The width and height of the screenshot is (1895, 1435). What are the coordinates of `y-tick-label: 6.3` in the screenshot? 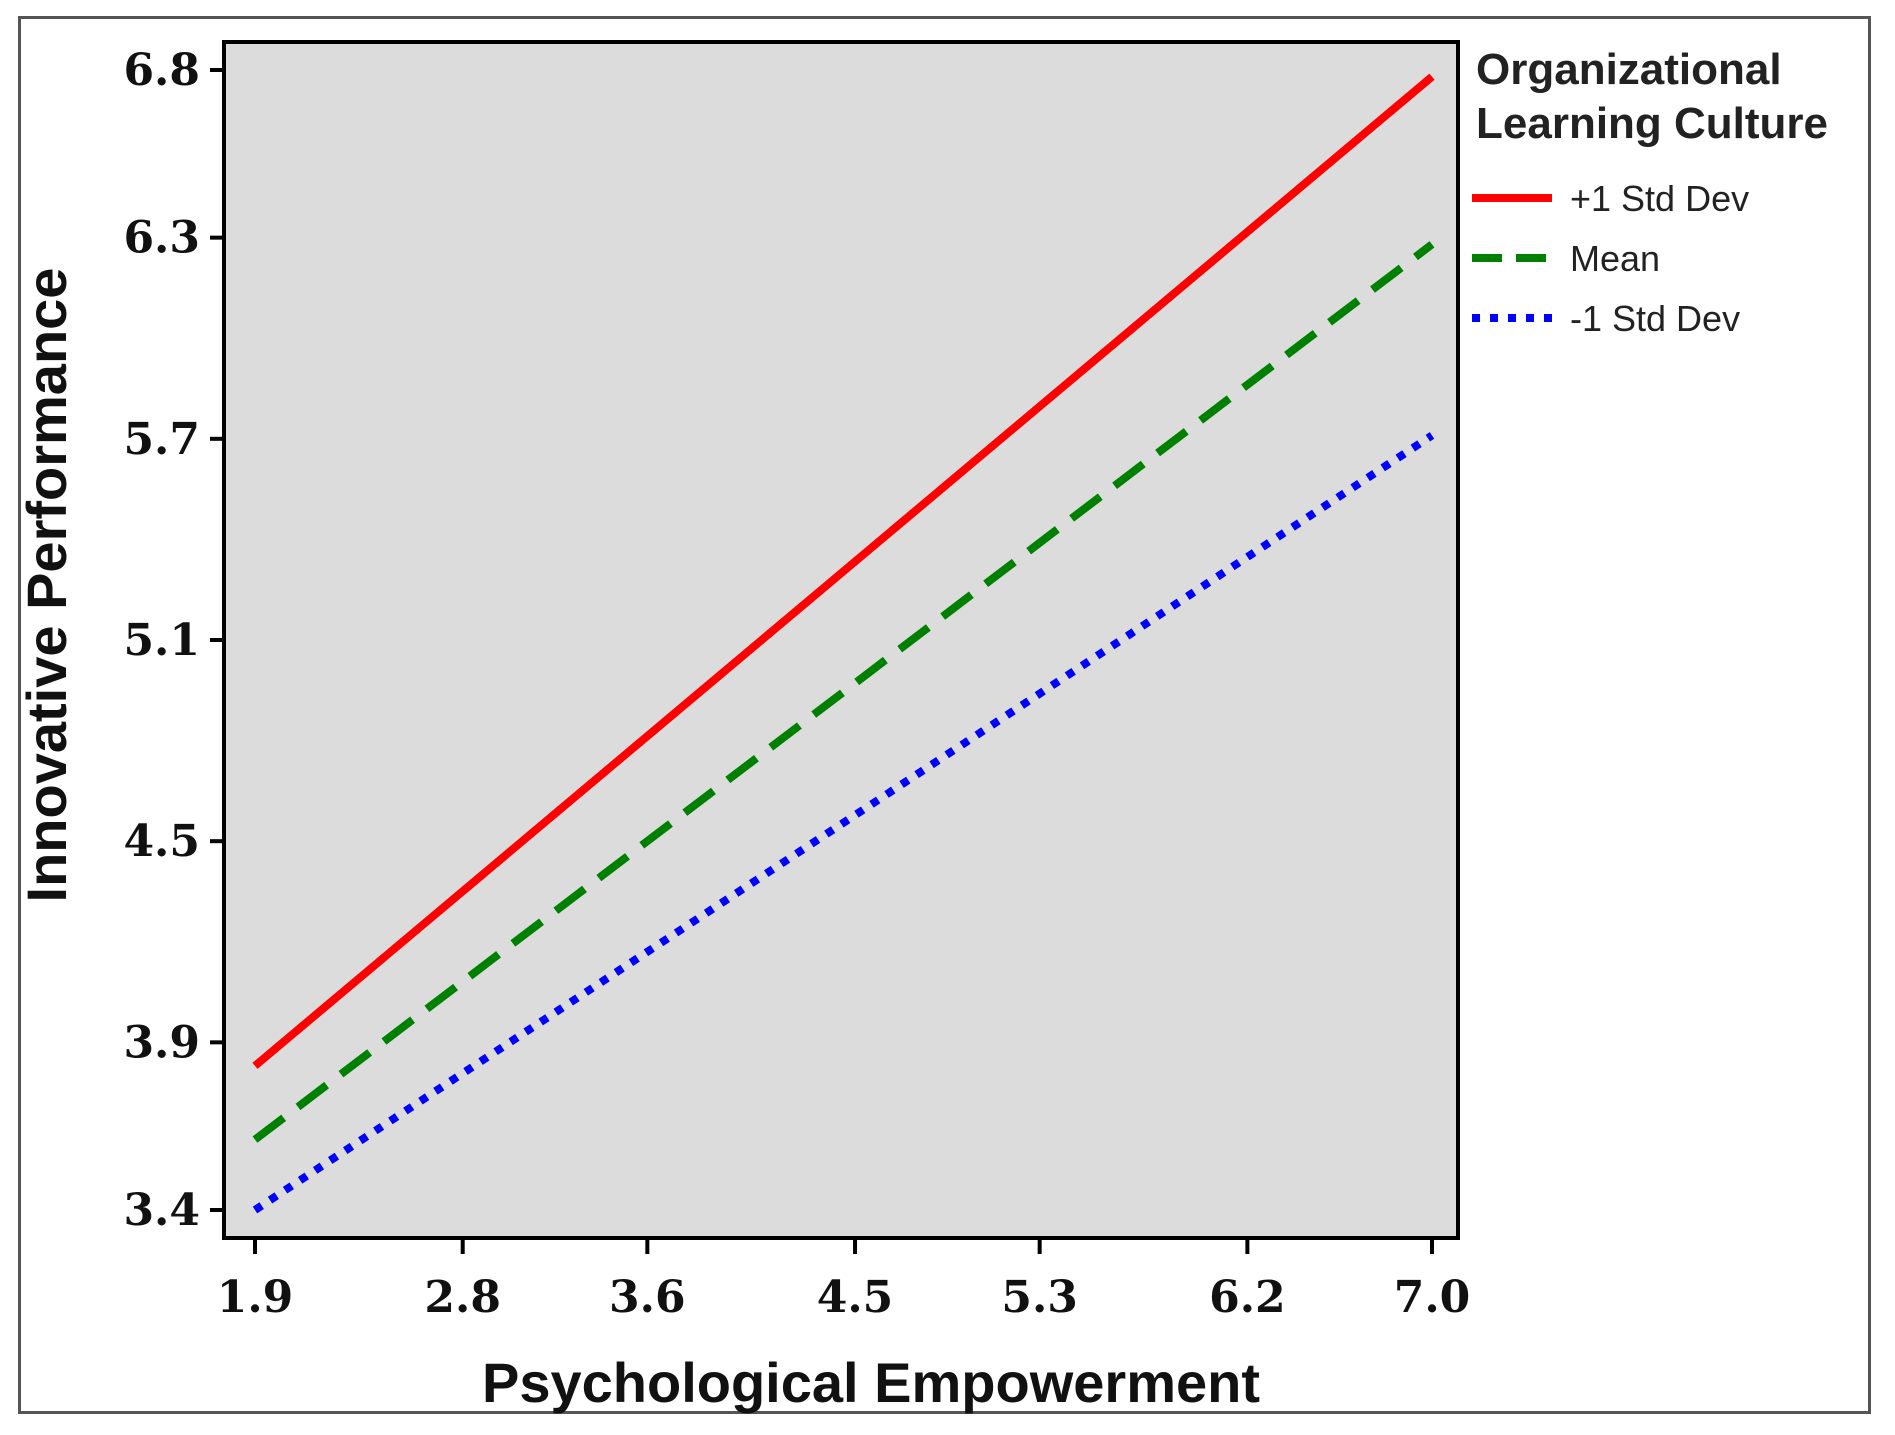 It's located at (161, 238).